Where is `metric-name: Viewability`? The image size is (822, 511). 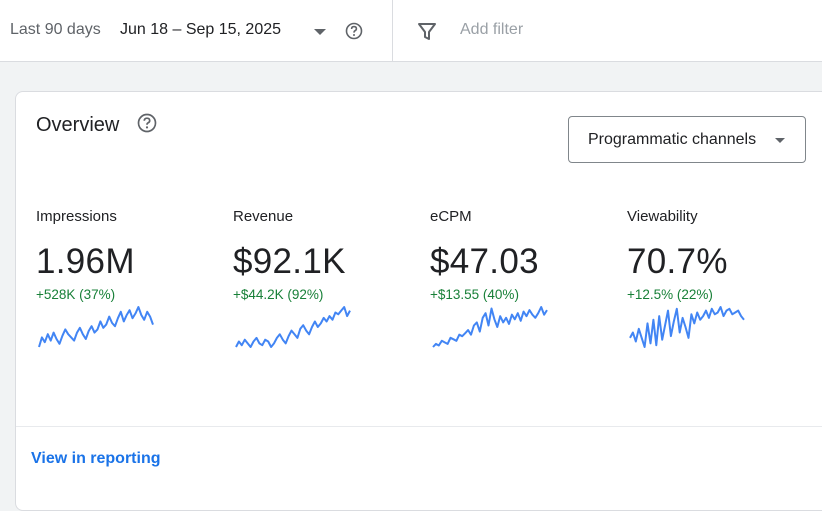
metric-name: Viewability is located at coordinates (662, 216).